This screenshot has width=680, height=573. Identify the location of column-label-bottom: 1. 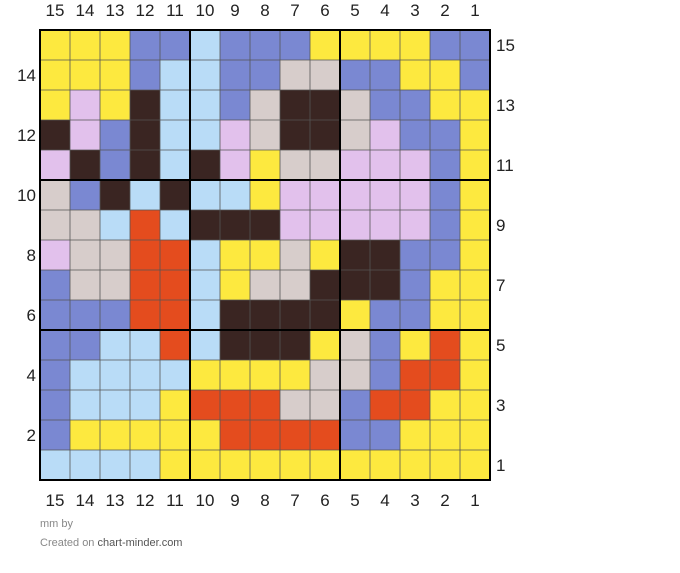
(474, 500).